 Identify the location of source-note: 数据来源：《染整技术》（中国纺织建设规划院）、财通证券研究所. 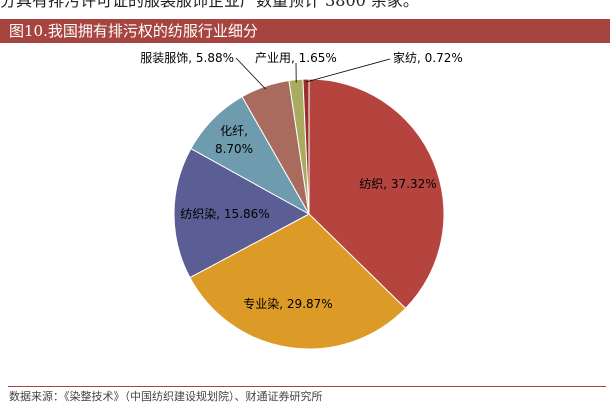
(166, 396).